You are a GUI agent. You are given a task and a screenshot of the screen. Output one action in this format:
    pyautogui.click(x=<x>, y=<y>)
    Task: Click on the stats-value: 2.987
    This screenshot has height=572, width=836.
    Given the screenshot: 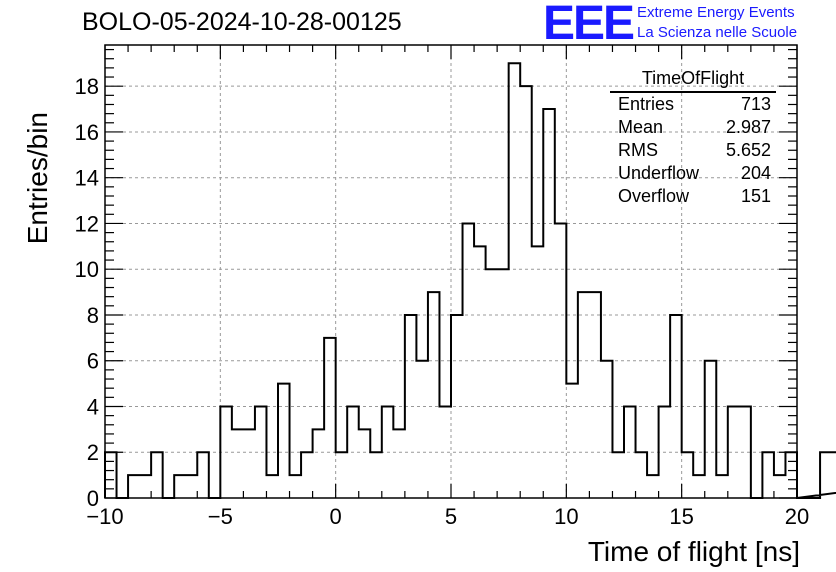 What is the action you would take?
    pyautogui.click(x=748, y=127)
    